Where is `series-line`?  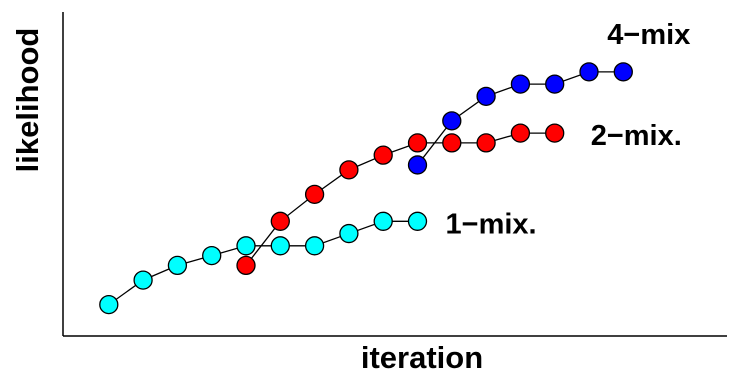 series-line is located at coordinates (263, 263).